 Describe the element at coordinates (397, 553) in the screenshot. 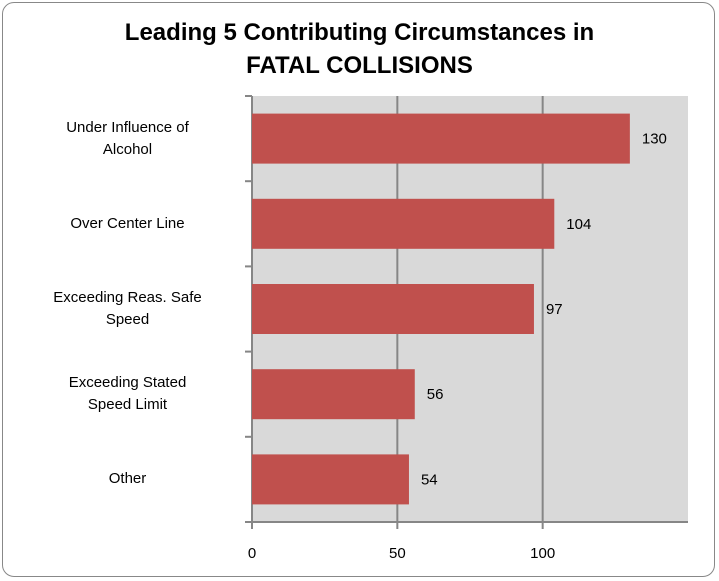

I see `x-tick-label: 50` at that location.